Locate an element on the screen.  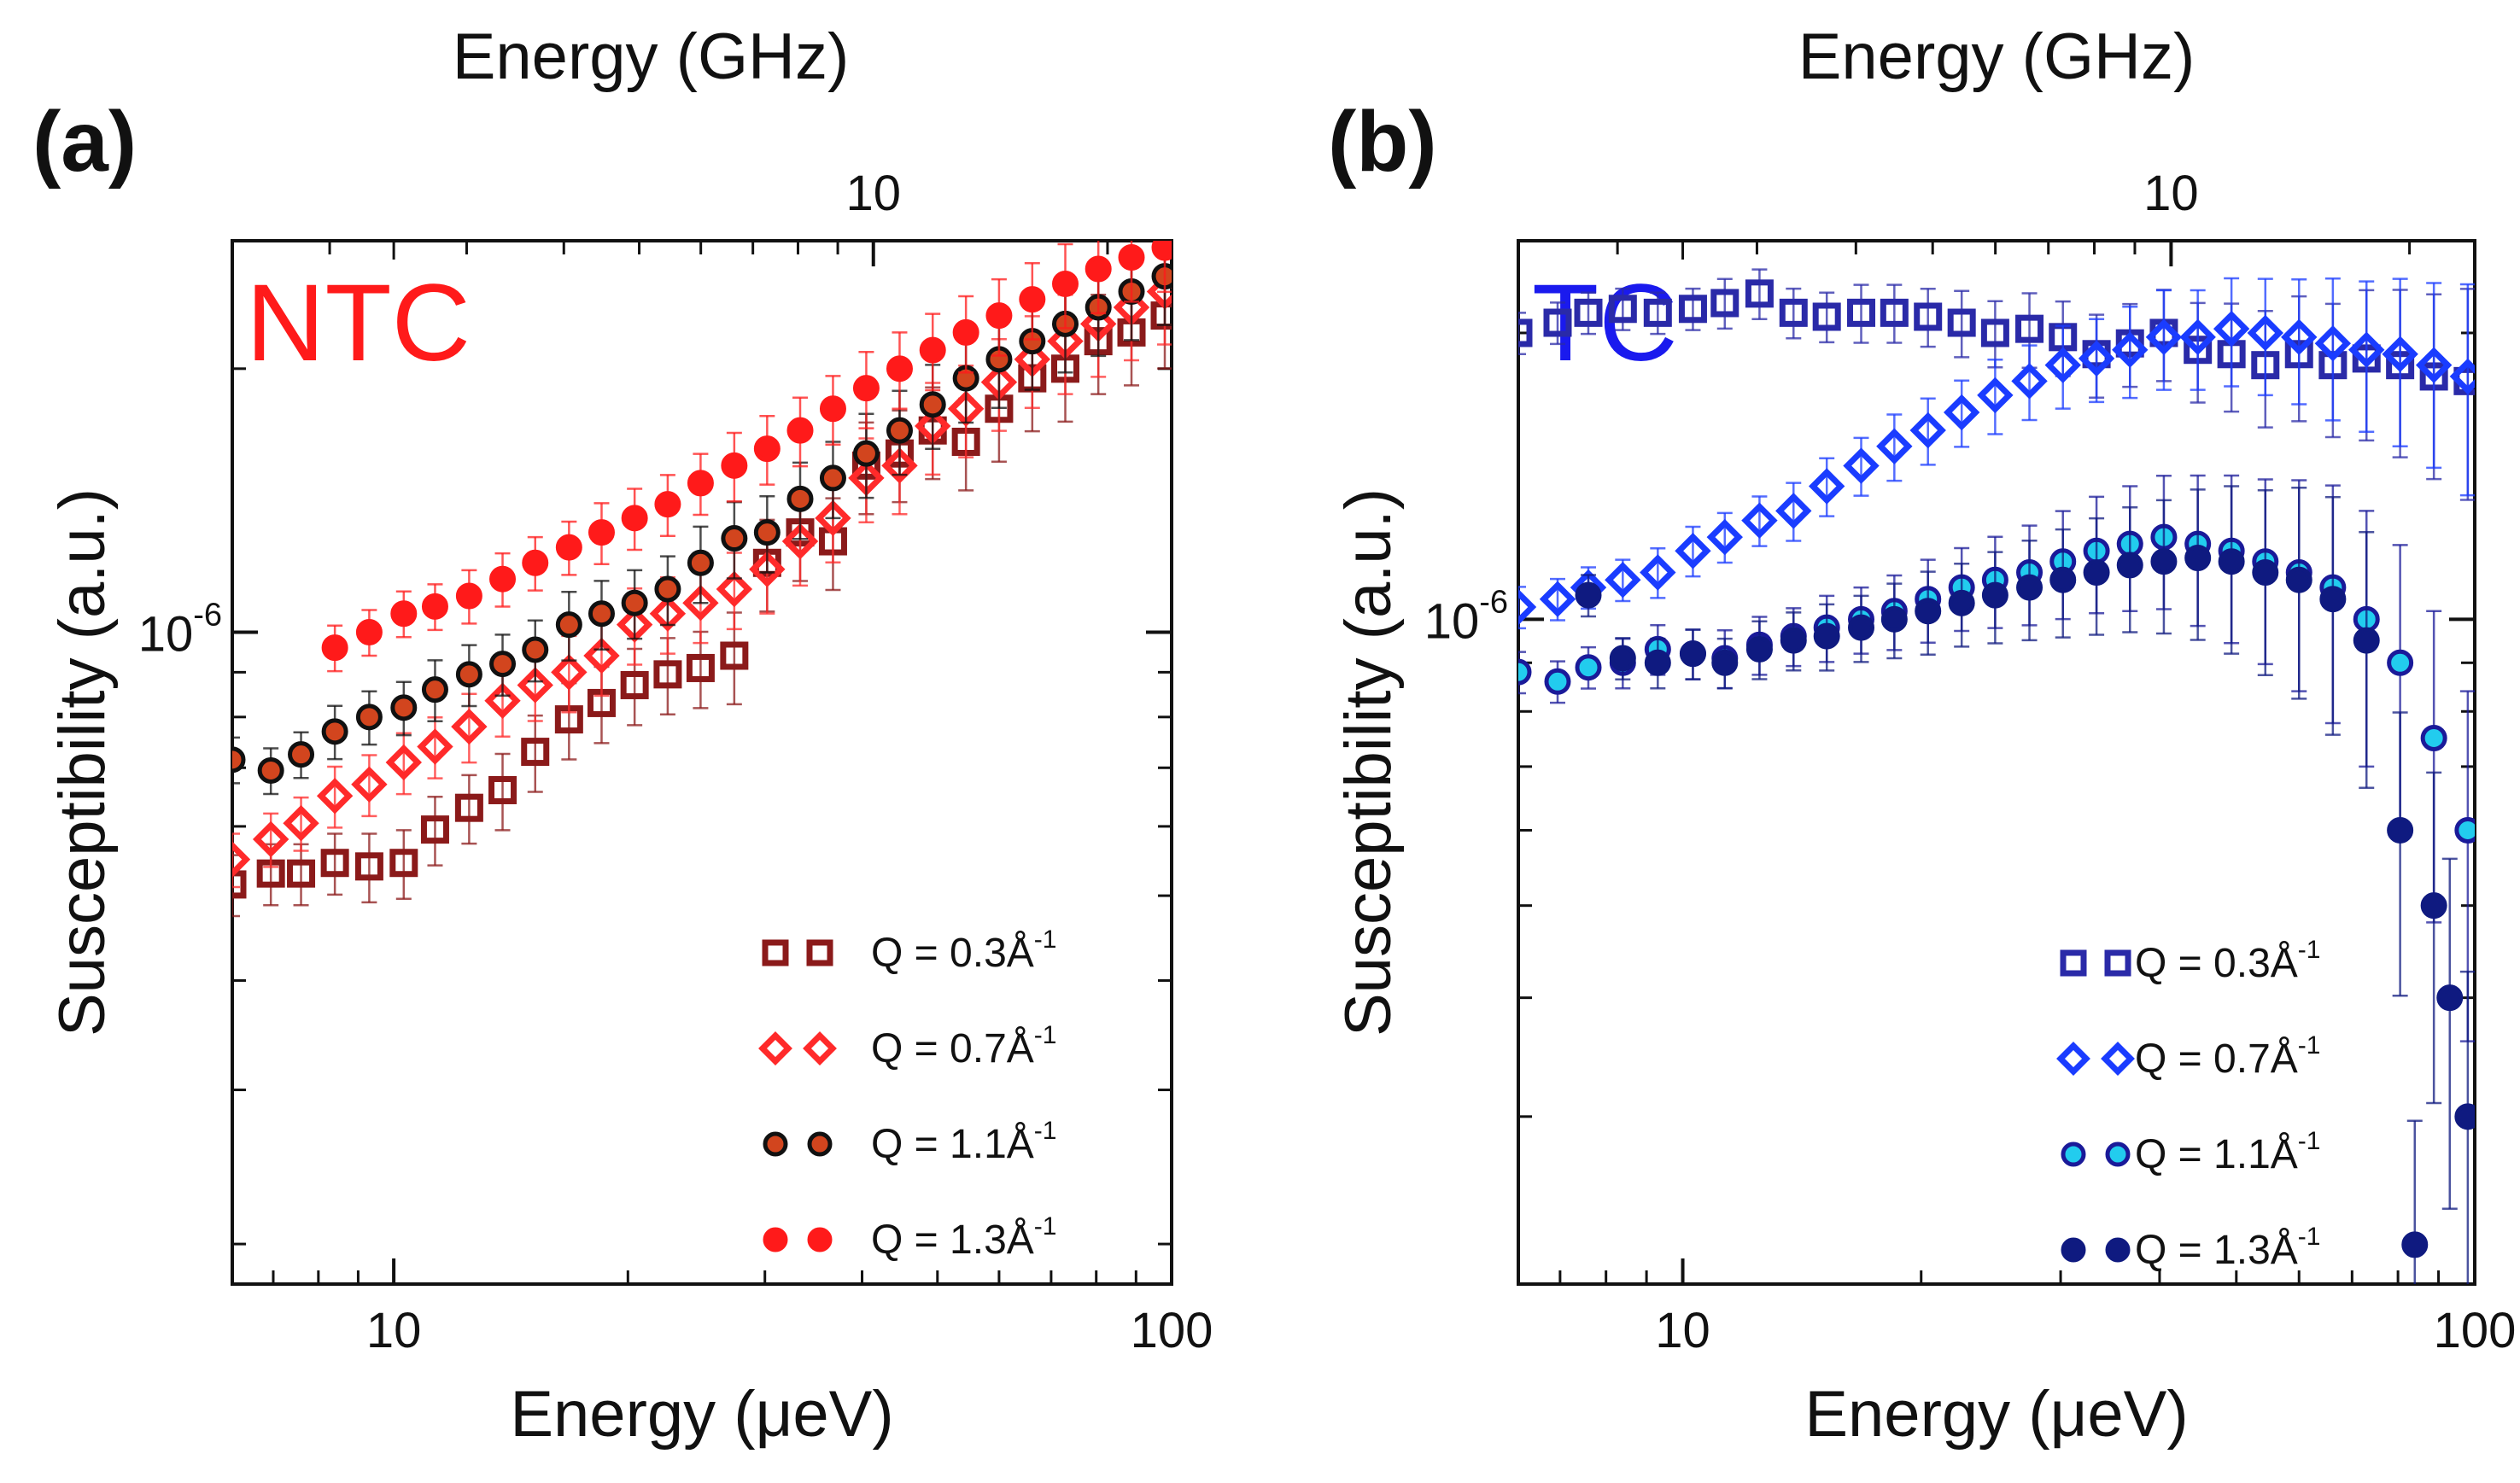
legend-label-main: Q = 1.3Å is located at coordinates (2216, 1250).